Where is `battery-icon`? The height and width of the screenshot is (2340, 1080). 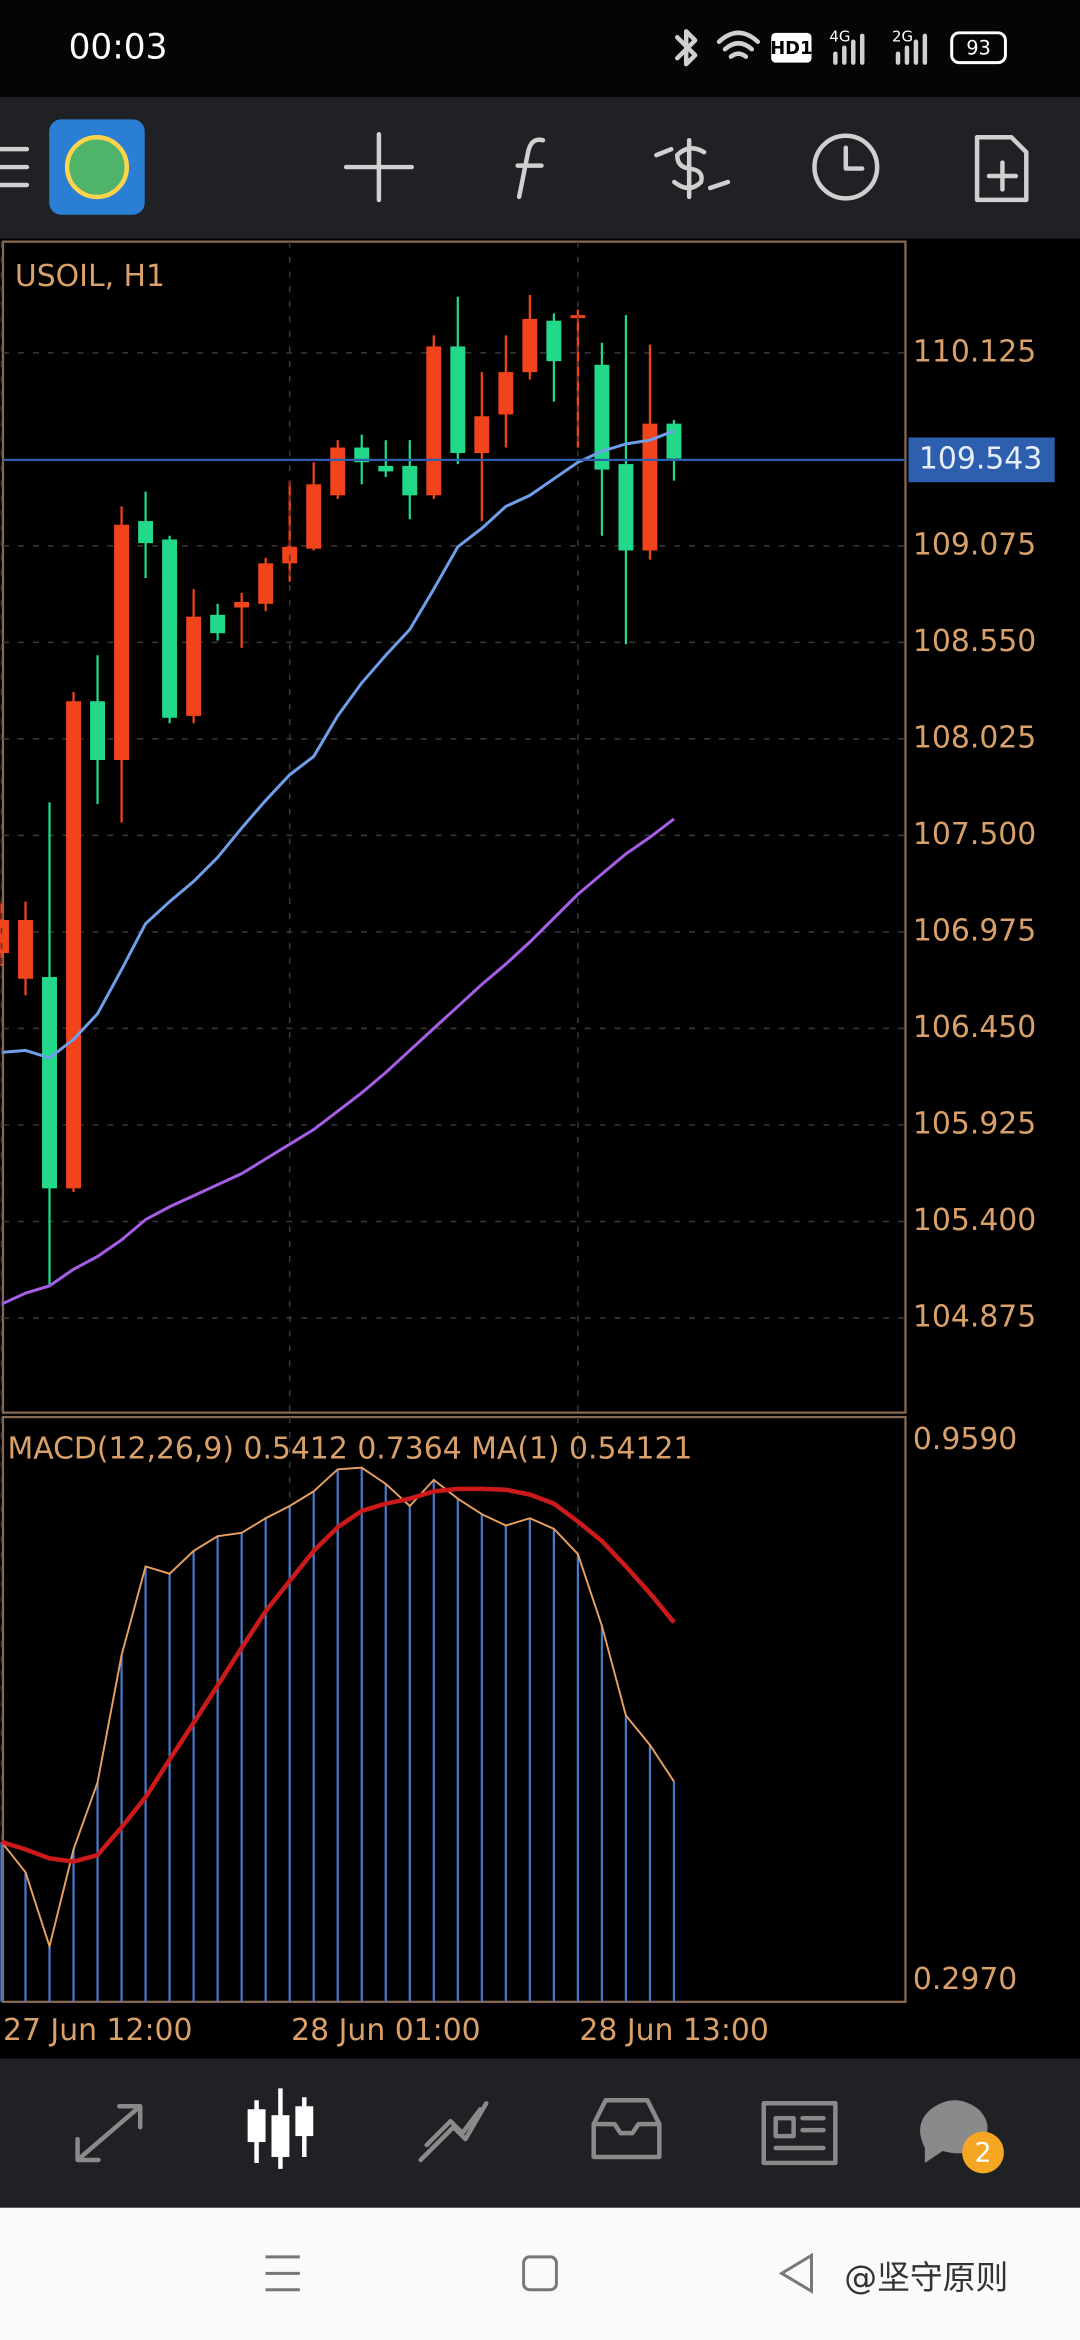
battery-icon is located at coordinates (978, 48).